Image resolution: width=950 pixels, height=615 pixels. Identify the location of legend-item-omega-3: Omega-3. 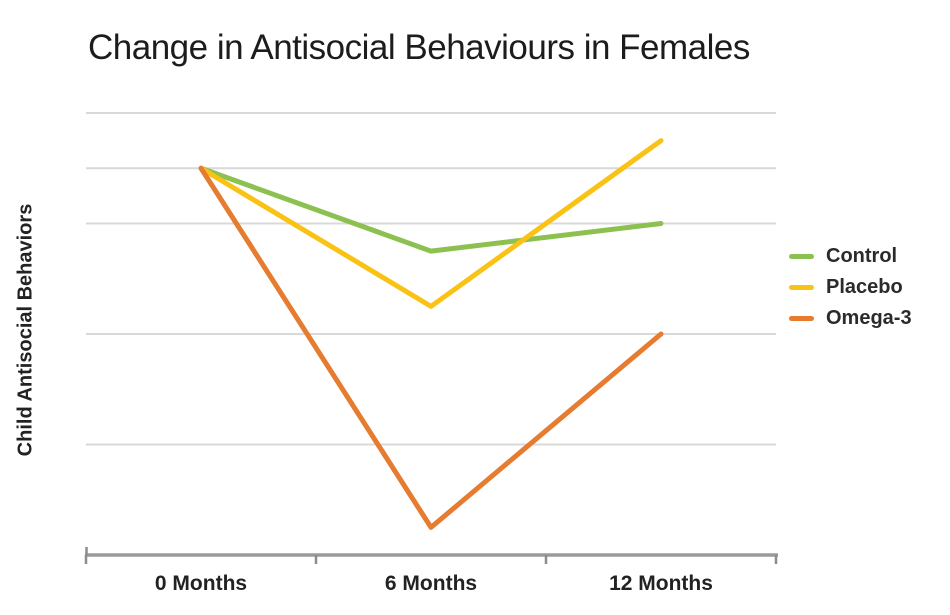
(850, 318).